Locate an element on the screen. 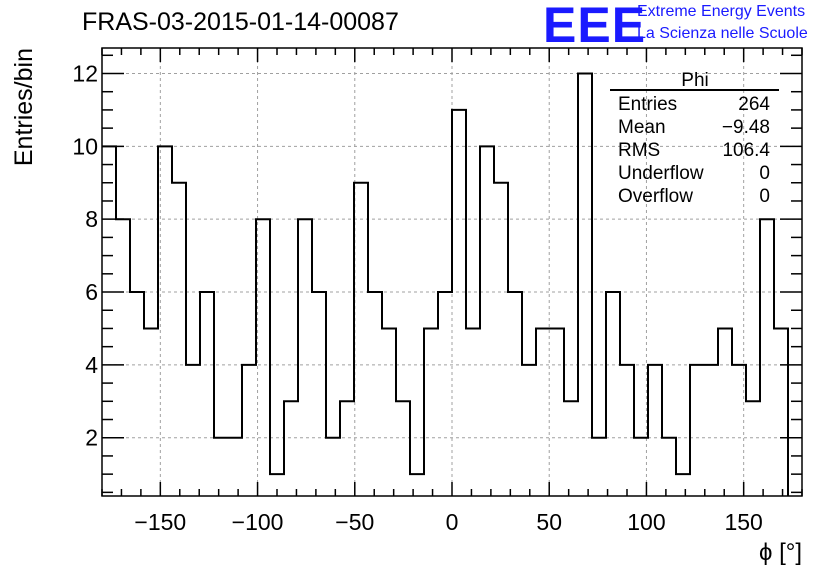 This screenshot has width=836, height=572. x-tick-label: −50 is located at coordinates (354, 522).